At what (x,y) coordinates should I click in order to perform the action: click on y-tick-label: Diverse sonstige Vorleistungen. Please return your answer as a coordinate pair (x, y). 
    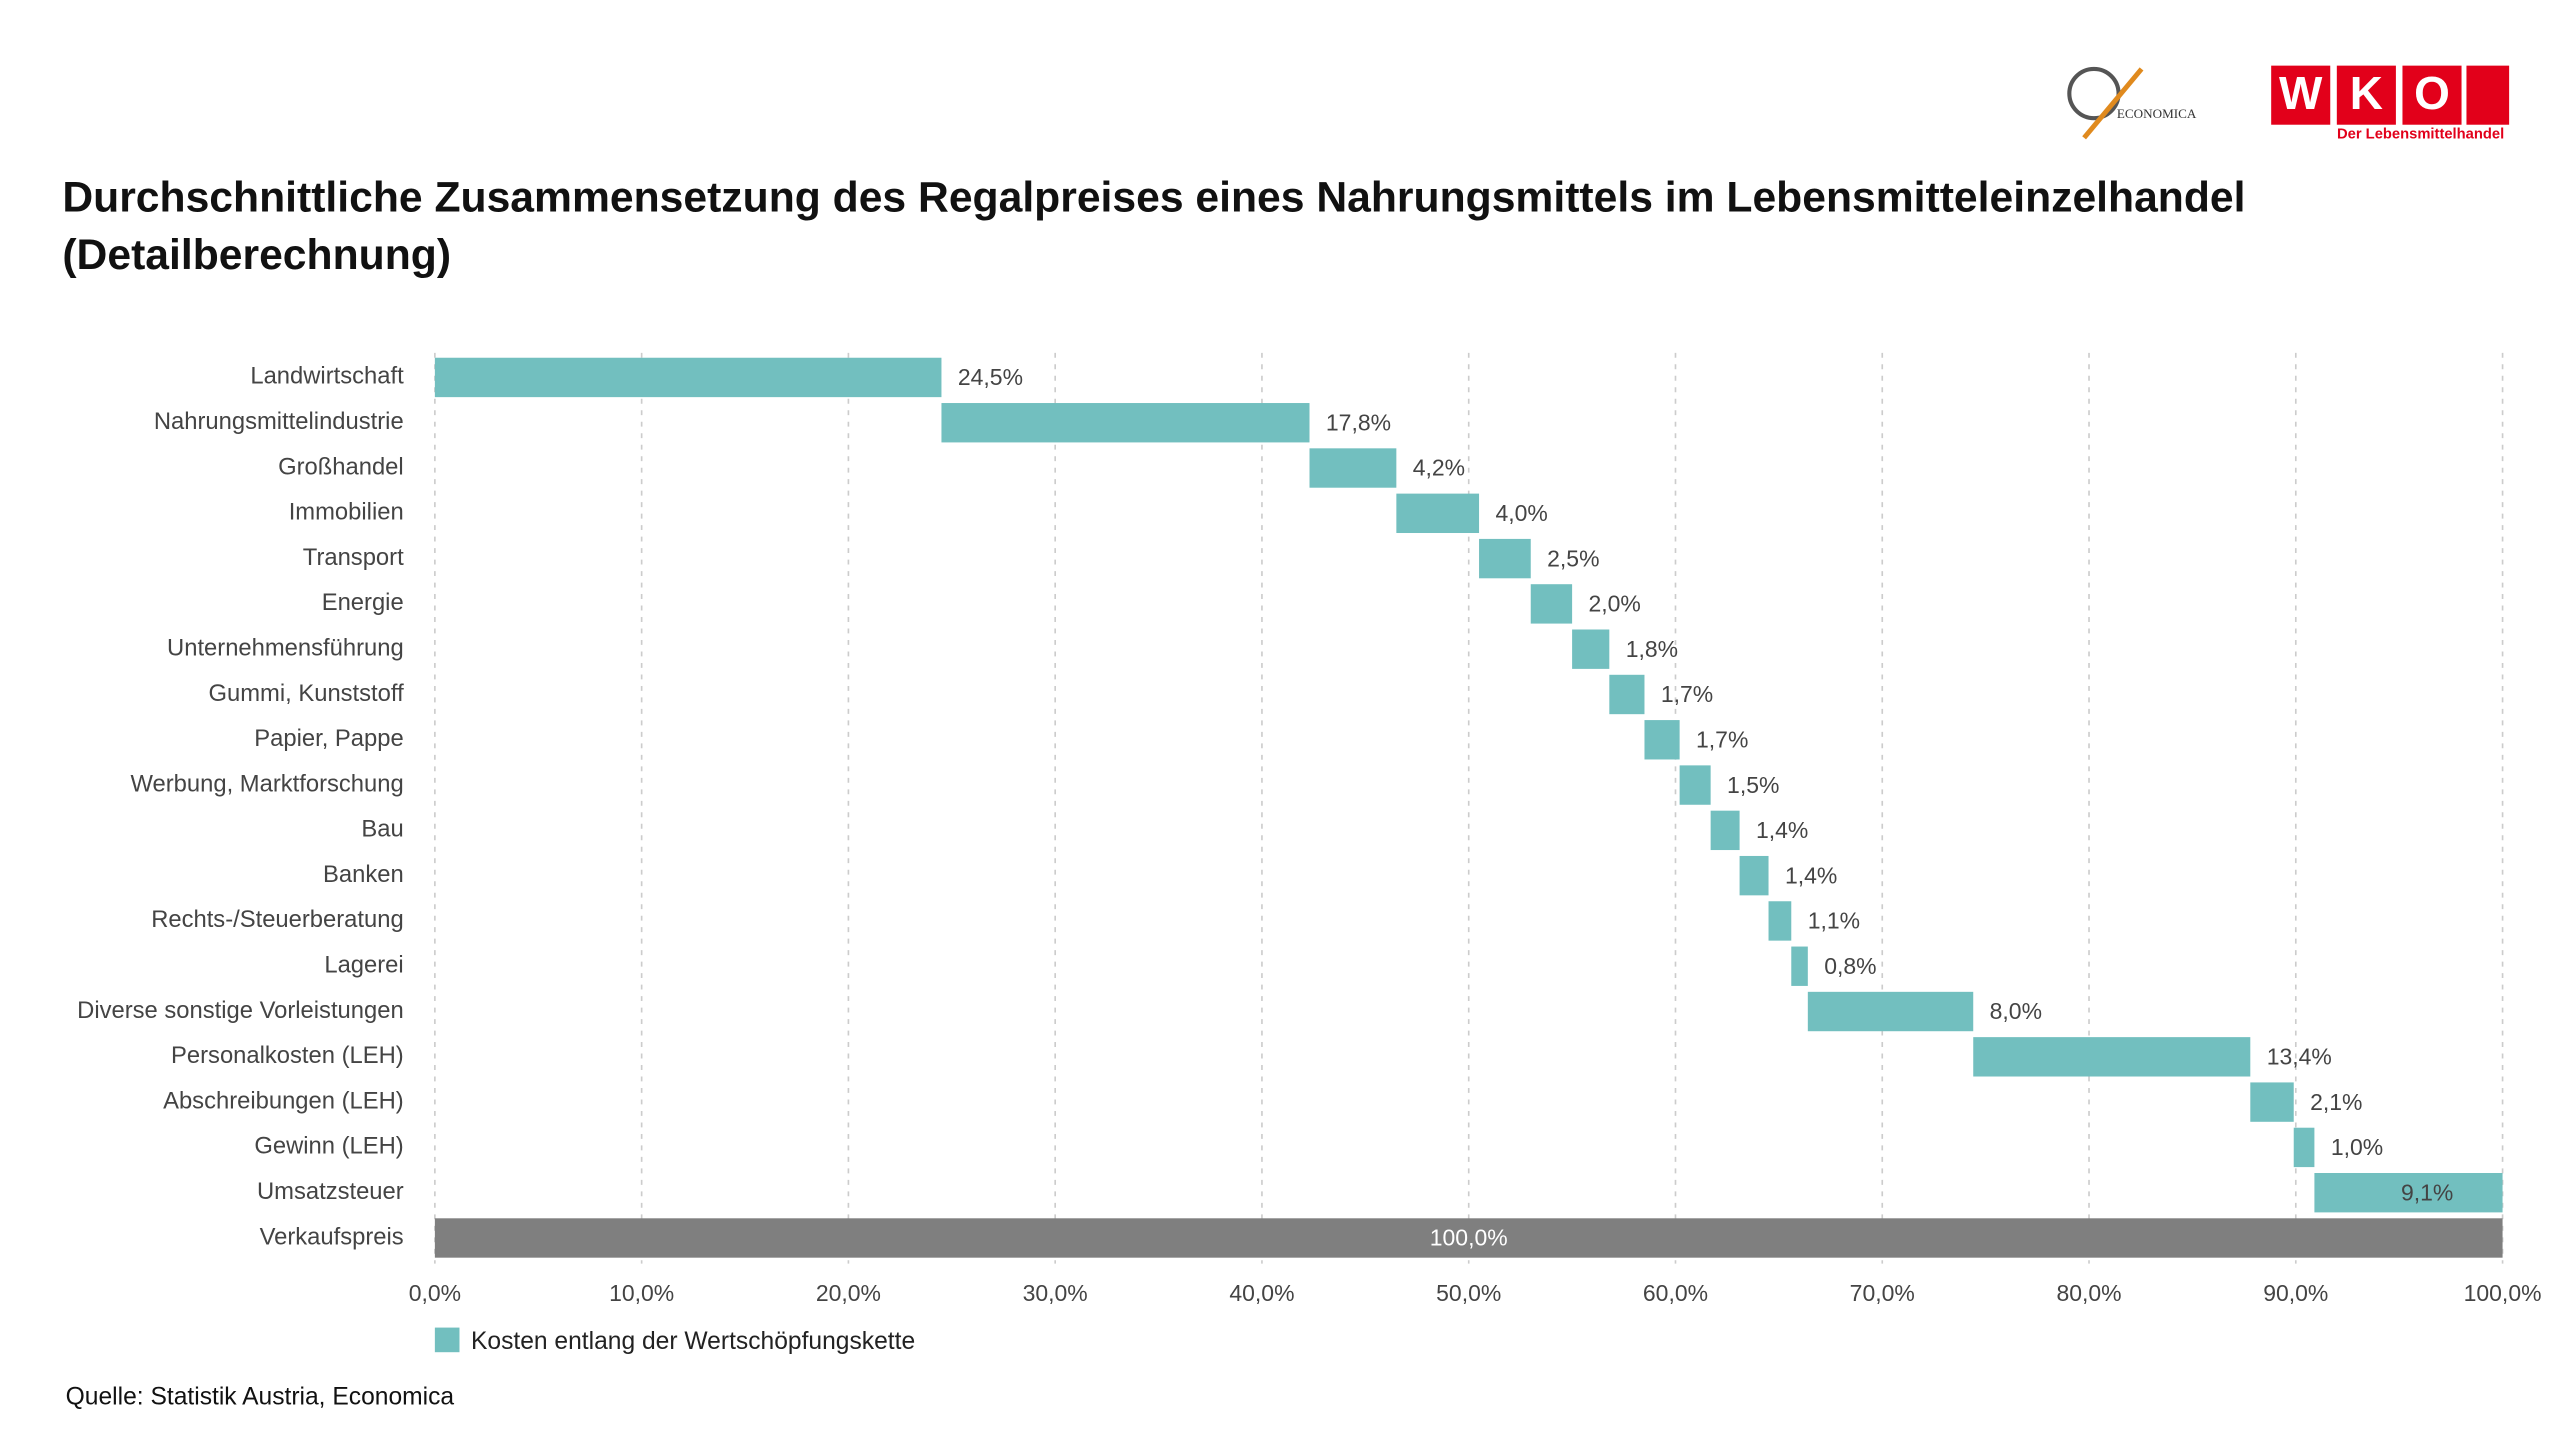
    Looking at the image, I should click on (240, 1010).